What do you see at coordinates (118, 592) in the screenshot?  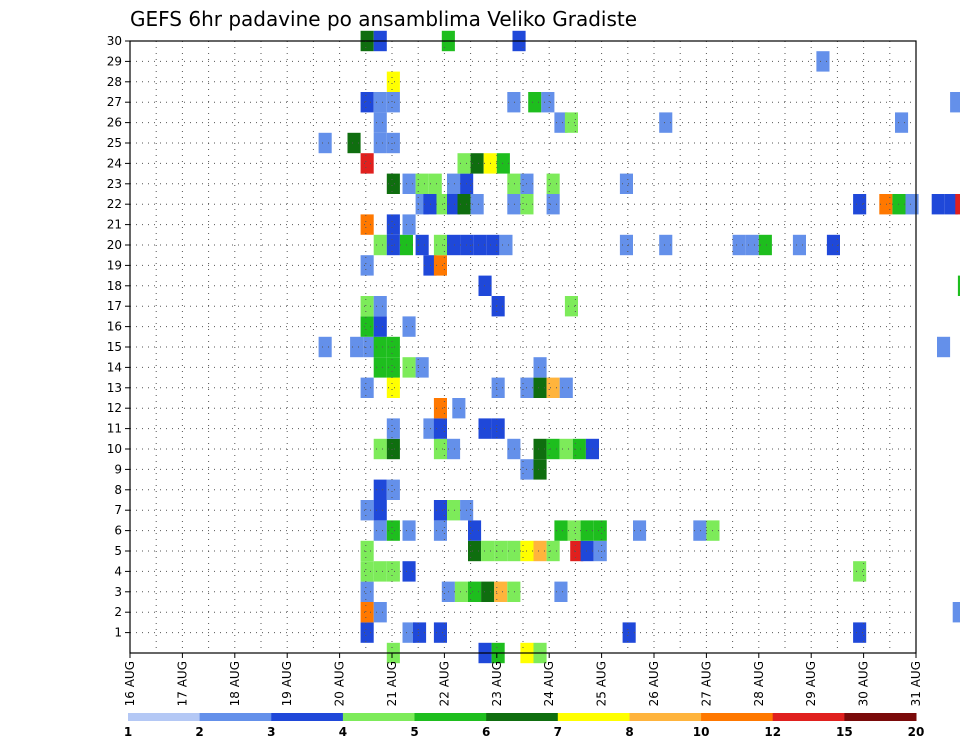 I see `y-tick-label: 3` at bounding box center [118, 592].